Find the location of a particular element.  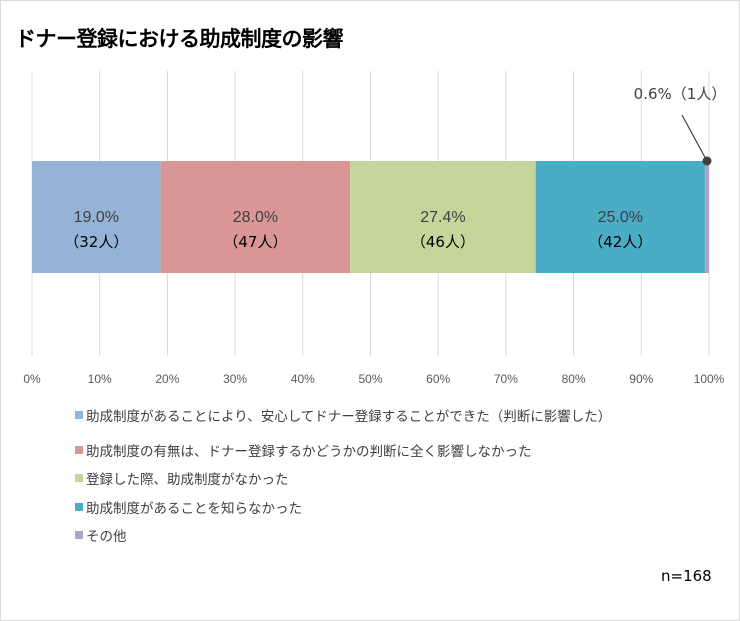

count-label: （46人） is located at coordinates (443, 242).